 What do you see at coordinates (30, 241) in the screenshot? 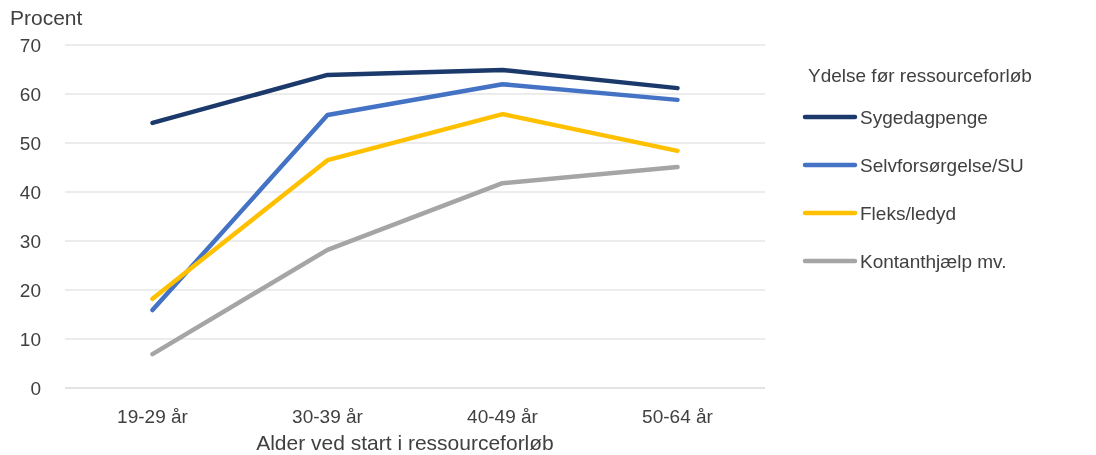
I see `y-tick-label: 30` at bounding box center [30, 241].